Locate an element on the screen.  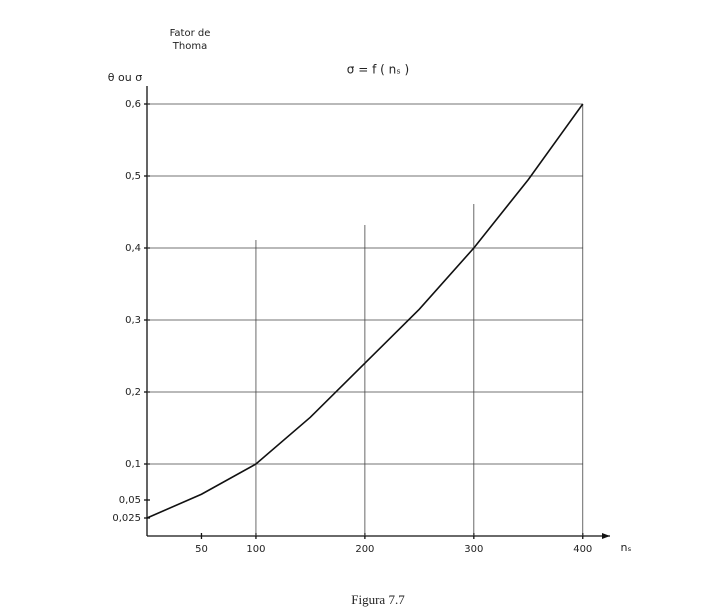
y-note-1: Fator de is located at coordinates (190, 33).